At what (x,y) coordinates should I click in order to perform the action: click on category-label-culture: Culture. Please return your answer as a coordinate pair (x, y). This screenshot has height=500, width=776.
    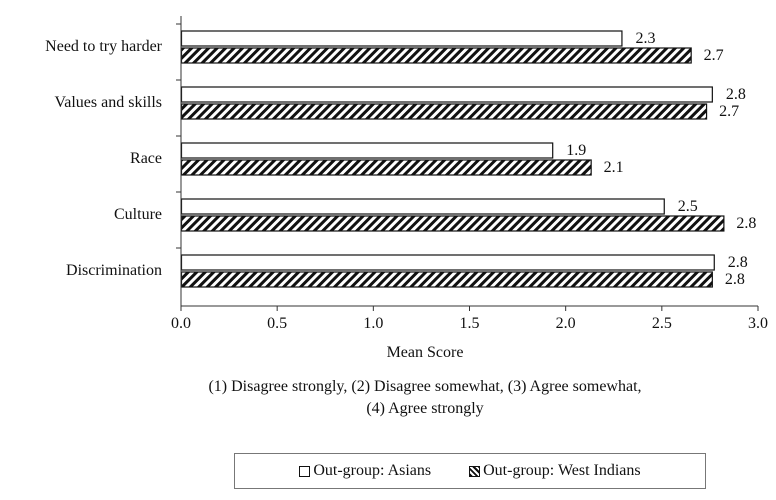
    Looking at the image, I should click on (138, 214).